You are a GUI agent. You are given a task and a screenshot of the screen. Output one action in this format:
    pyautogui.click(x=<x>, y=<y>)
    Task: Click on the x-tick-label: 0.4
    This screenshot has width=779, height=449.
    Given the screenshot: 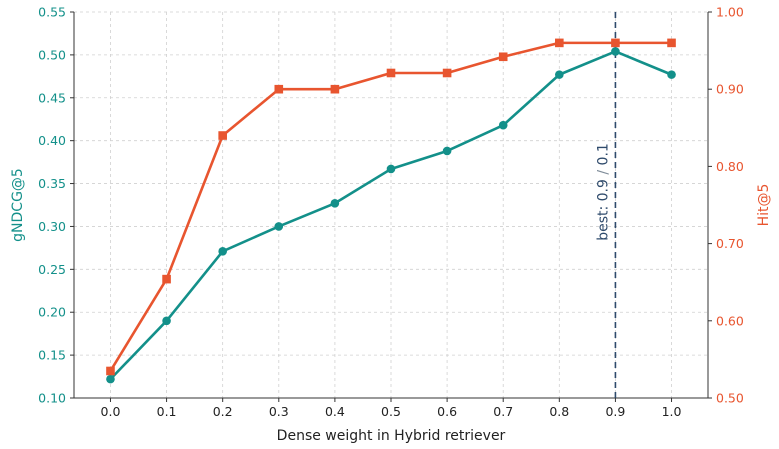 What is the action you would take?
    pyautogui.click(x=335, y=411)
    